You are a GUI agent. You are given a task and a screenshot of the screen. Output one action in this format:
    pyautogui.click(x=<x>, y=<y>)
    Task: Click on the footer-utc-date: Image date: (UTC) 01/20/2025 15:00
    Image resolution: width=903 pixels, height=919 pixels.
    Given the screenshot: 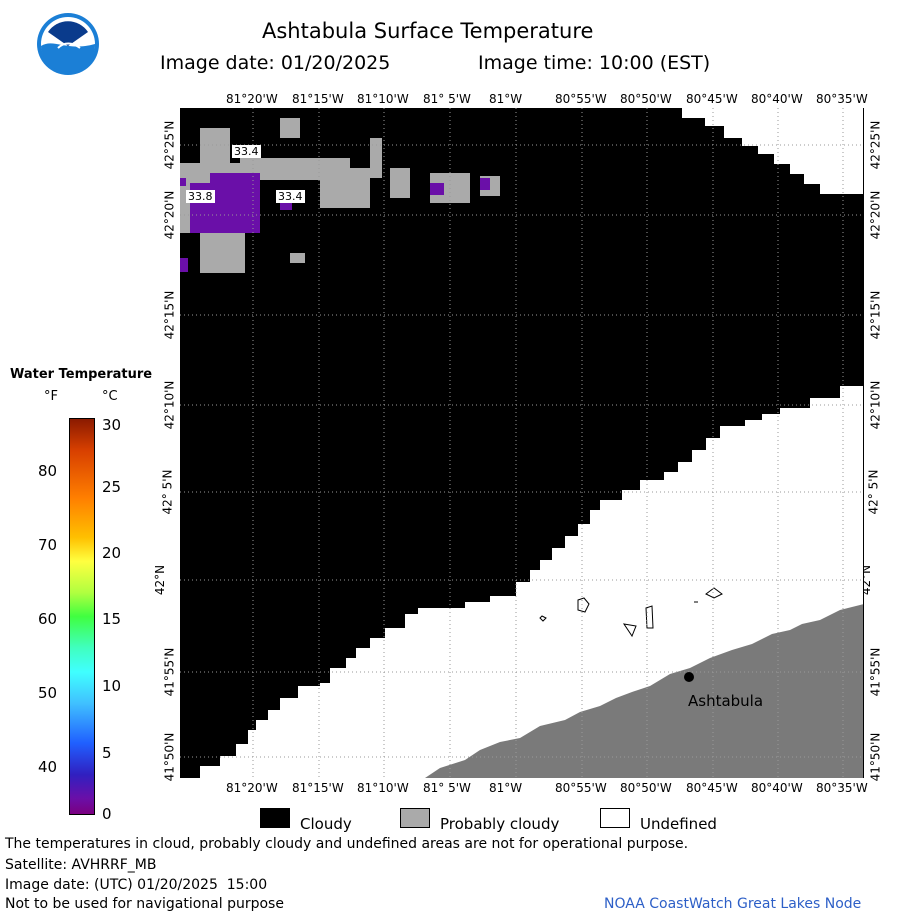 What is the action you would take?
    pyautogui.click(x=136, y=885)
    